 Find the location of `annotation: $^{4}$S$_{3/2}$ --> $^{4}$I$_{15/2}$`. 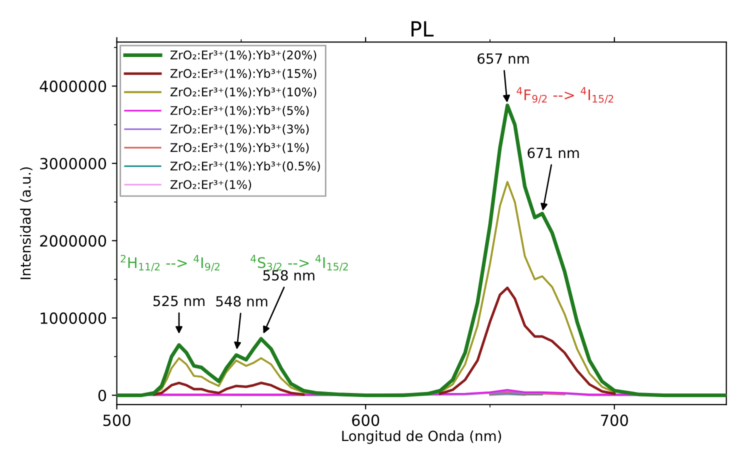

annotation: $^{4}$S$_{3/2}$ --> $^{4}$I$_{15/2}$ is located at coordinates (299, 263).